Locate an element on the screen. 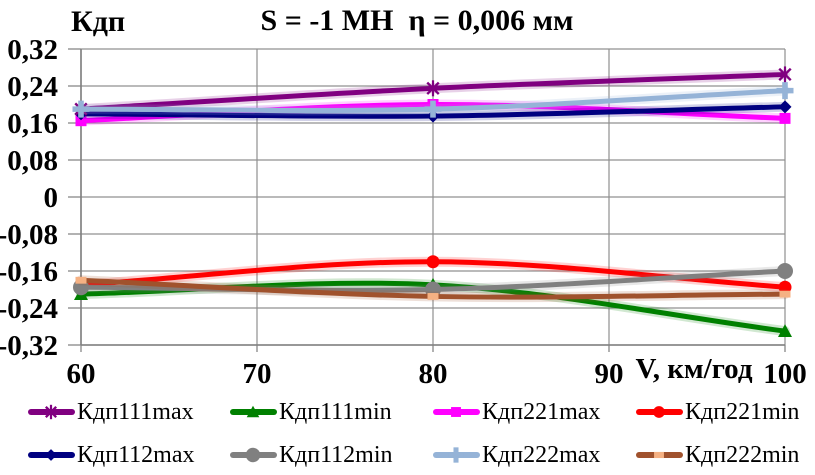 This screenshot has width=815, height=475. legend-sample-Кдп222min is located at coordinates (659, 455).